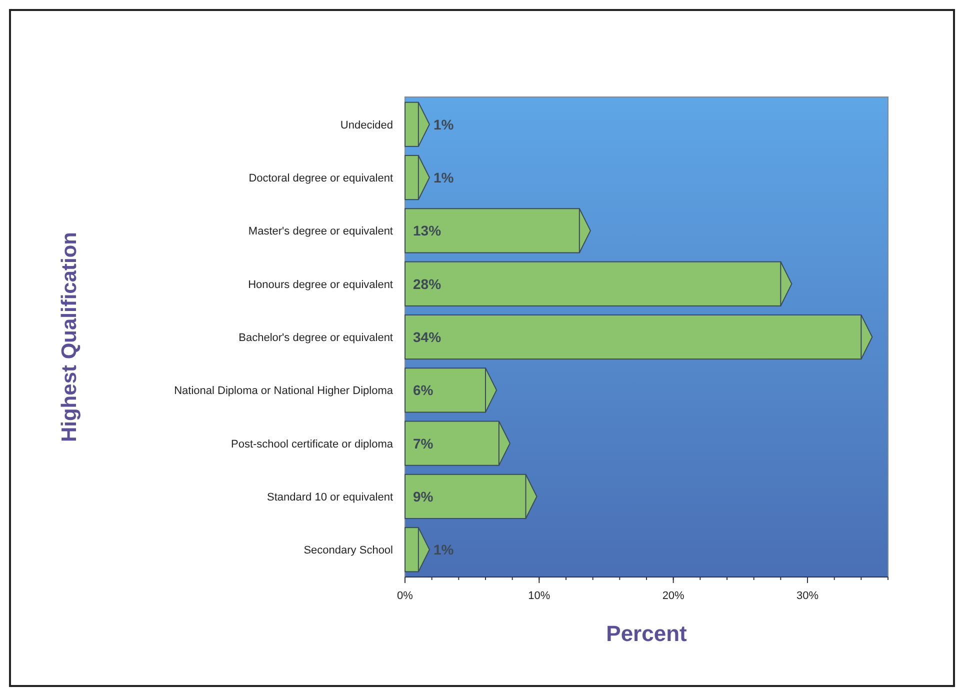 The height and width of the screenshot is (695, 964). What do you see at coordinates (69, 337) in the screenshot?
I see `y-axis-title: Highest Qualification` at bounding box center [69, 337].